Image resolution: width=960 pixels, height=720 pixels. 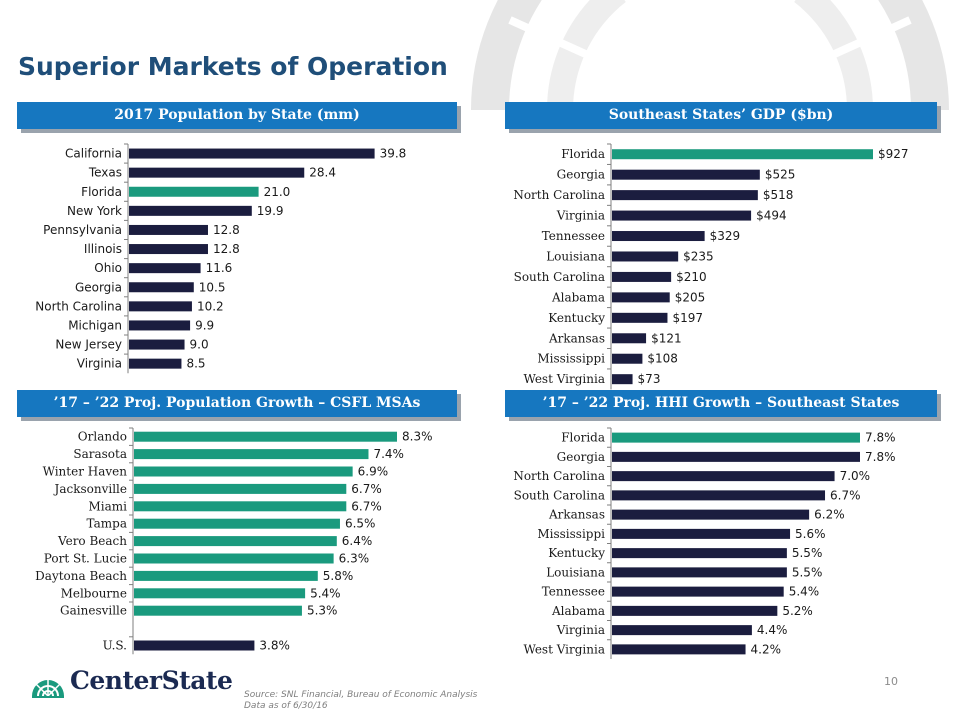 I want to click on data-label: $927, so click(x=893, y=154).